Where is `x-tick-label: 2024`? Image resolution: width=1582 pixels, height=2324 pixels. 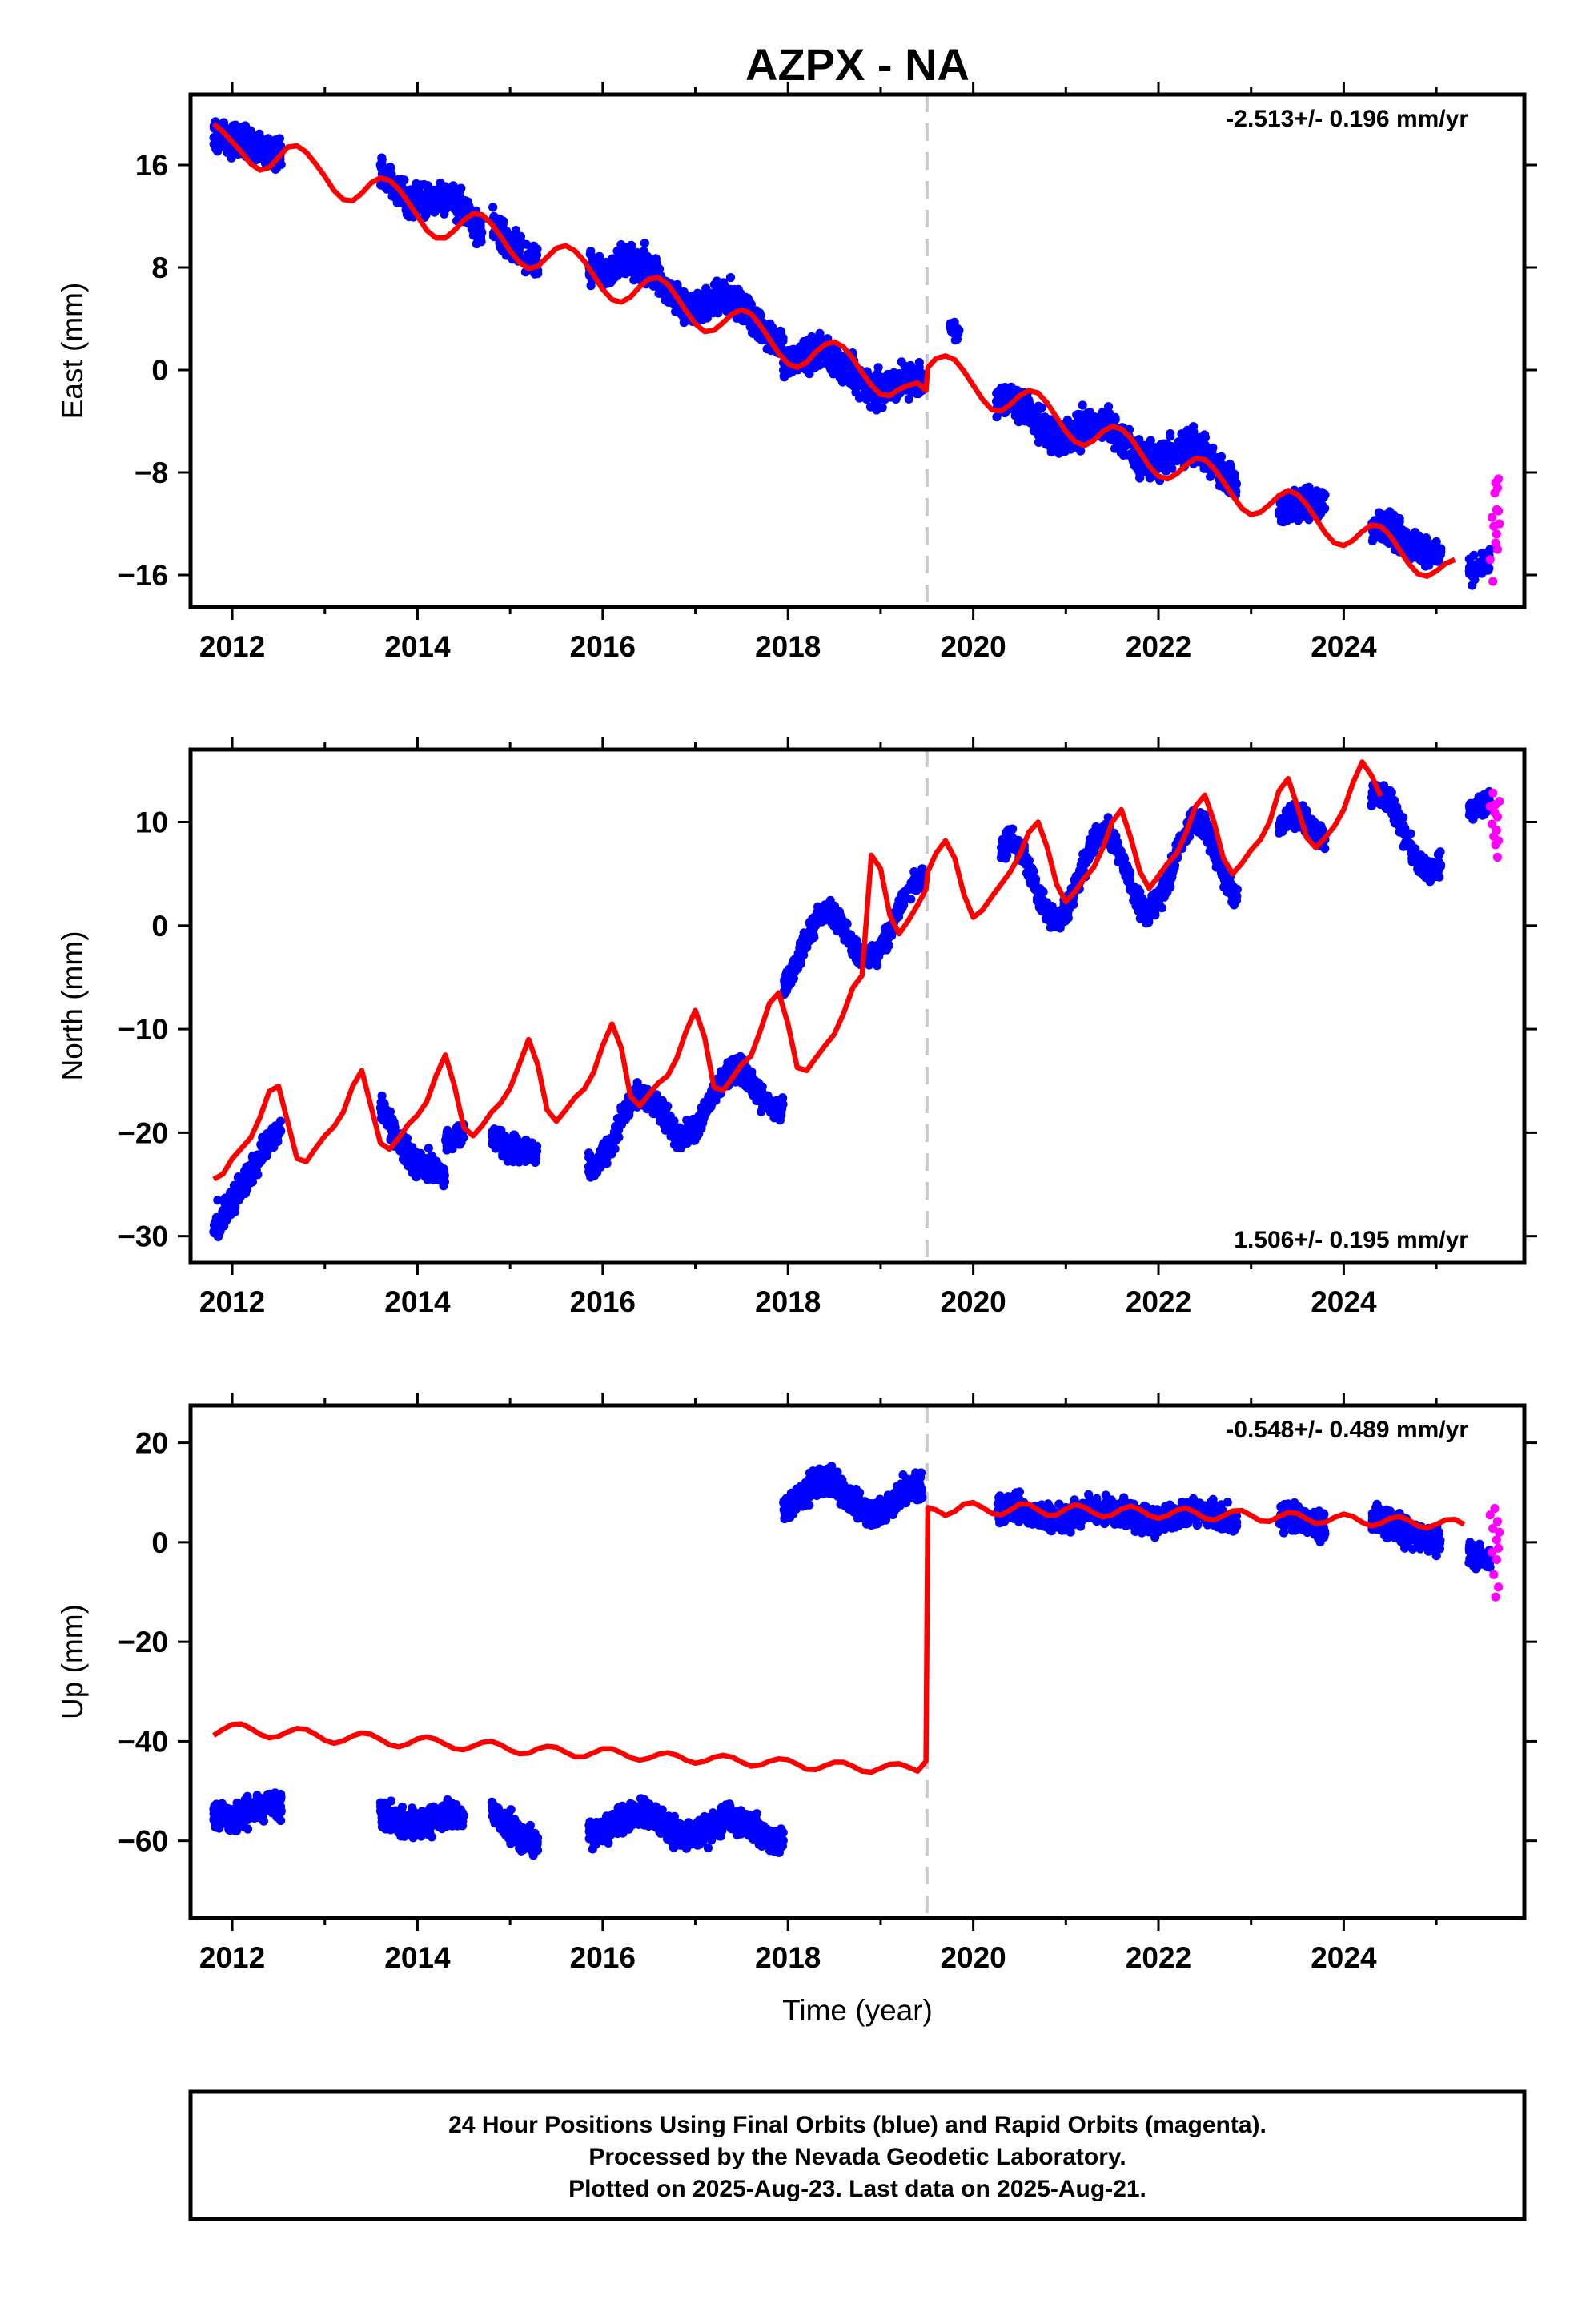 x-tick-label: 2024 is located at coordinates (1344, 646).